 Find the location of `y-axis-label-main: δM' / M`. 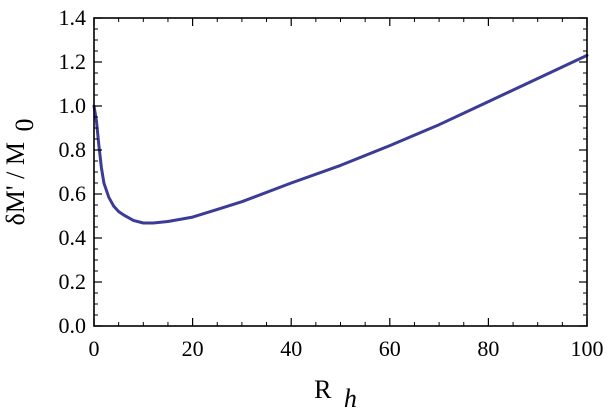

y-axis-label-main: δM' / M is located at coordinates (15, 183).